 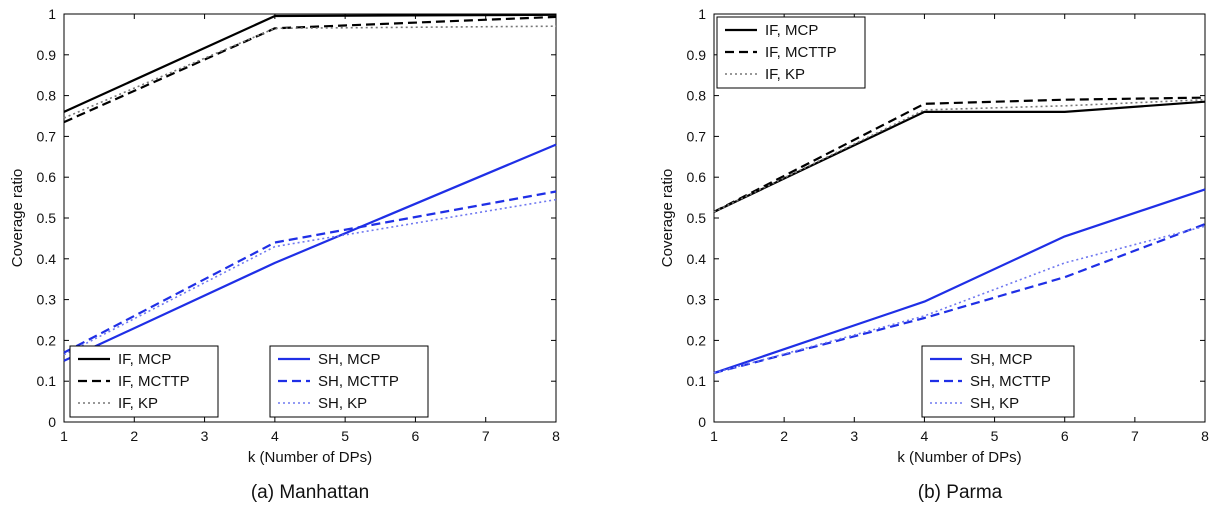 I want to click on legend-bottom-center: SH, MCP SH, MCTTP SH, KP, so click(x=349, y=381).